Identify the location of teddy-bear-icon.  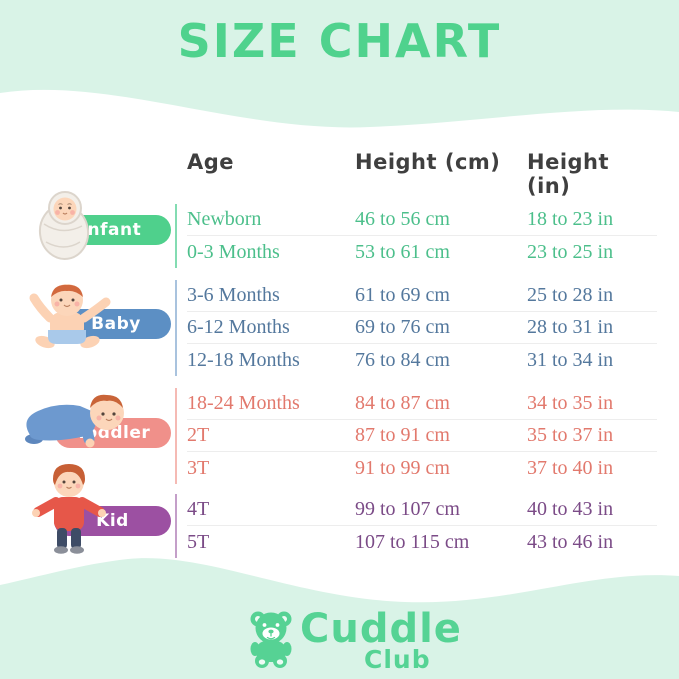
(271, 639).